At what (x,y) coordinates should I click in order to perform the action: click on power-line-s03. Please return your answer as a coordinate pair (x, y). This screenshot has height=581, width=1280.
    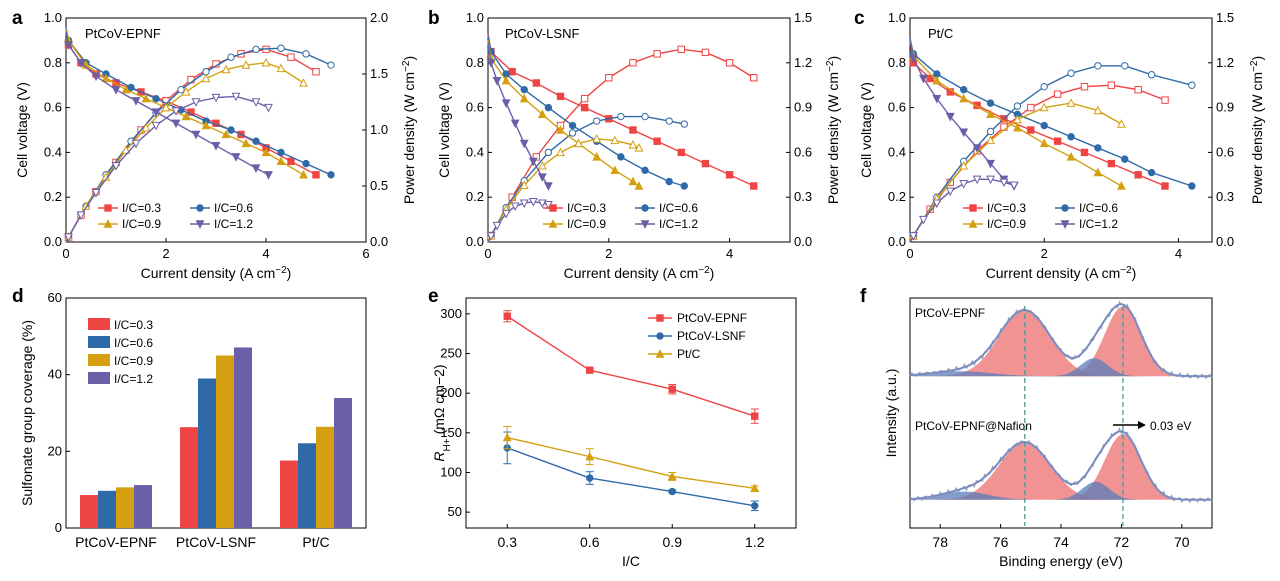
    Looking at the image, I should click on (621, 145).